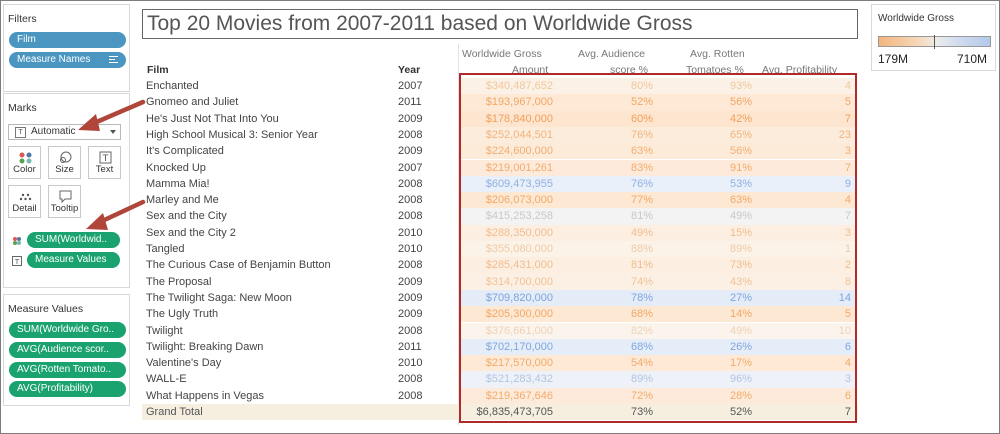 This screenshot has height=434, width=1000. What do you see at coordinates (800, 70) in the screenshot?
I see `header-profitability: Avg. Profitability` at bounding box center [800, 70].